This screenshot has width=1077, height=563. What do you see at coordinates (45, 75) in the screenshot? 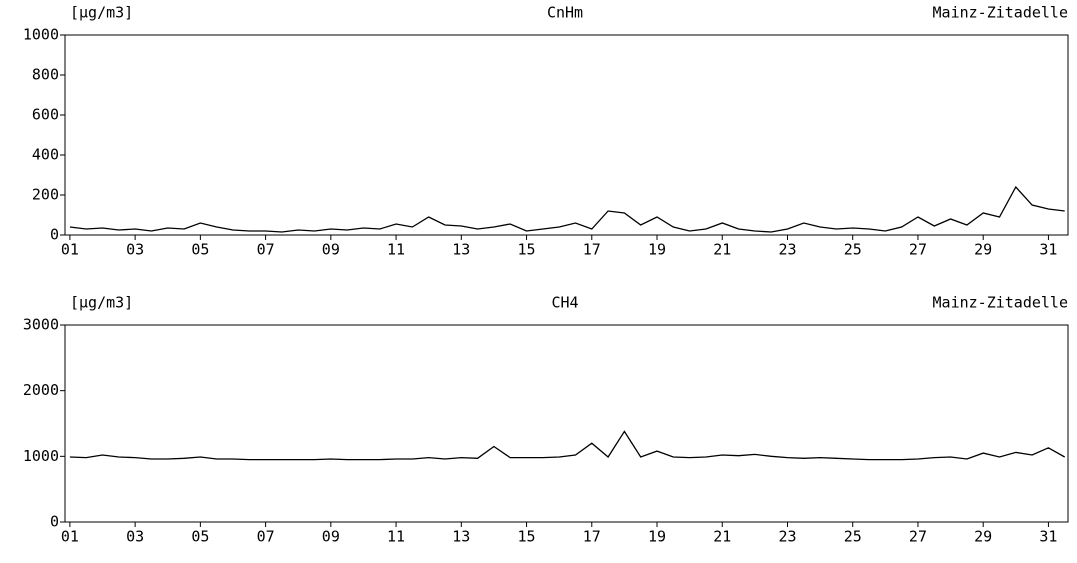
I see `y-tick-label: 800` at bounding box center [45, 75].